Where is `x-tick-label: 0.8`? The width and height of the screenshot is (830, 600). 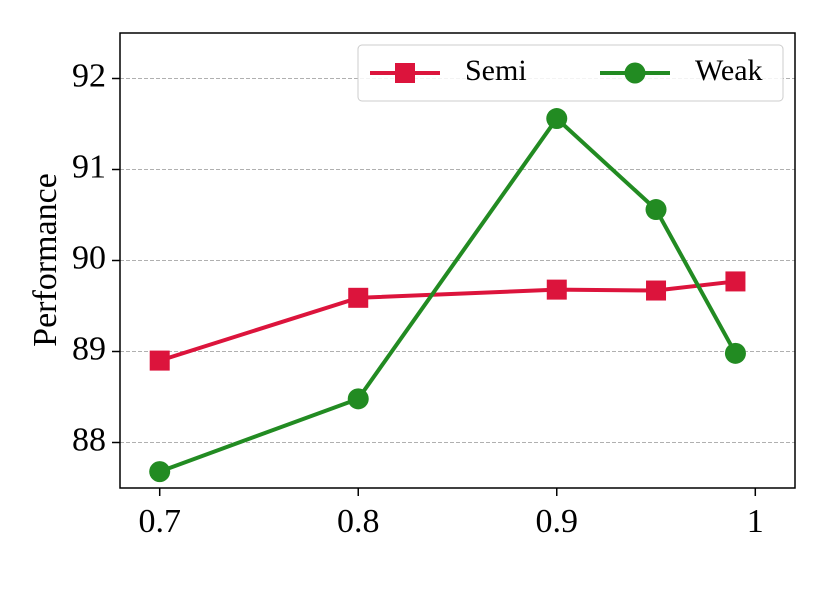
x-tick-label: 0.8 is located at coordinates (358, 521).